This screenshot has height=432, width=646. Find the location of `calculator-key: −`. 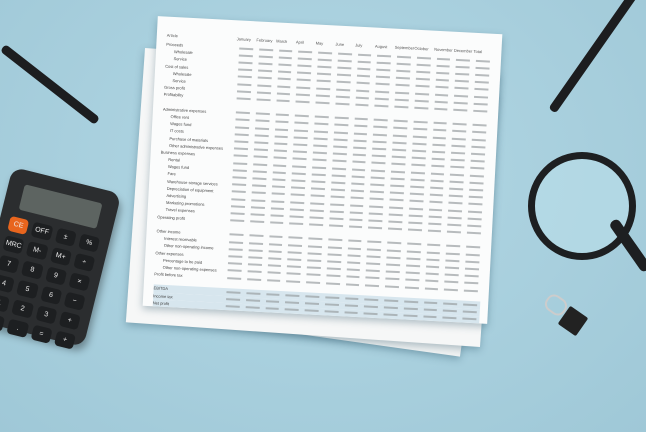

calculator-key: − is located at coordinates (74, 301).